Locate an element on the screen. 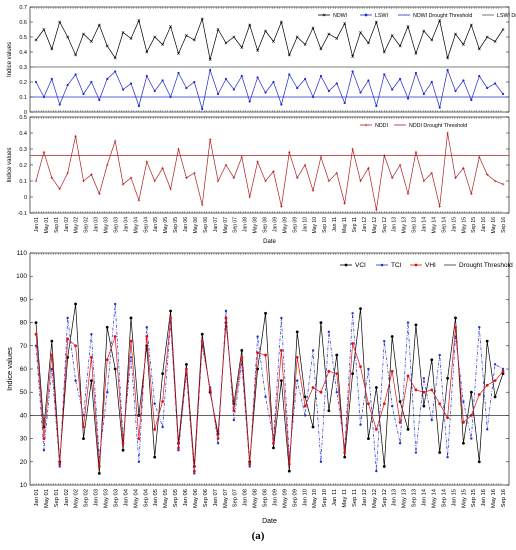 The image size is (516, 550). x-tick-label: Jan 03 is located at coordinates (97, 224).